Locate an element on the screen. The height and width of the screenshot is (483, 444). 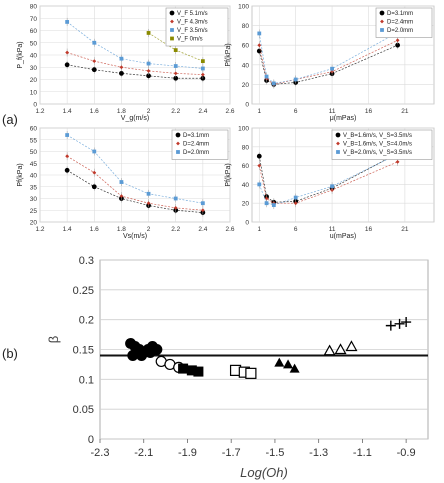
x-tick-label: -0.9 is located at coordinates (406, 453).